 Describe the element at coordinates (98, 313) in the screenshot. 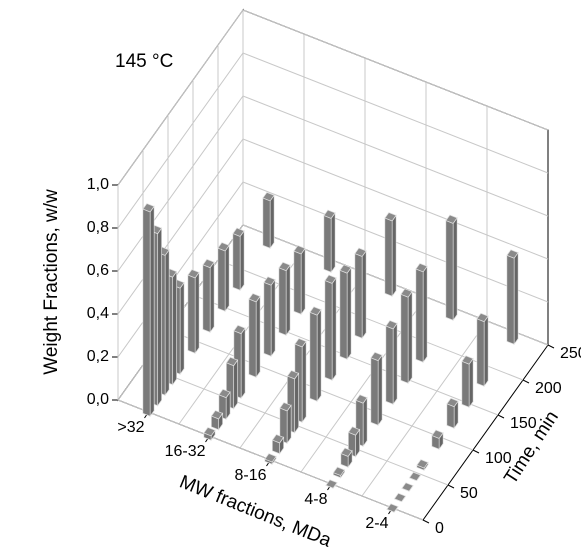

I see `y-tick-label: 0,4` at that location.